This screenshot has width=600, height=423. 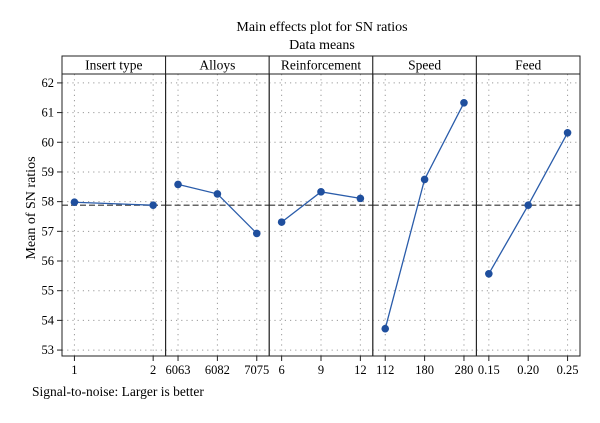 What do you see at coordinates (74, 370) in the screenshot?
I see `x-tick-label: 1` at bounding box center [74, 370].